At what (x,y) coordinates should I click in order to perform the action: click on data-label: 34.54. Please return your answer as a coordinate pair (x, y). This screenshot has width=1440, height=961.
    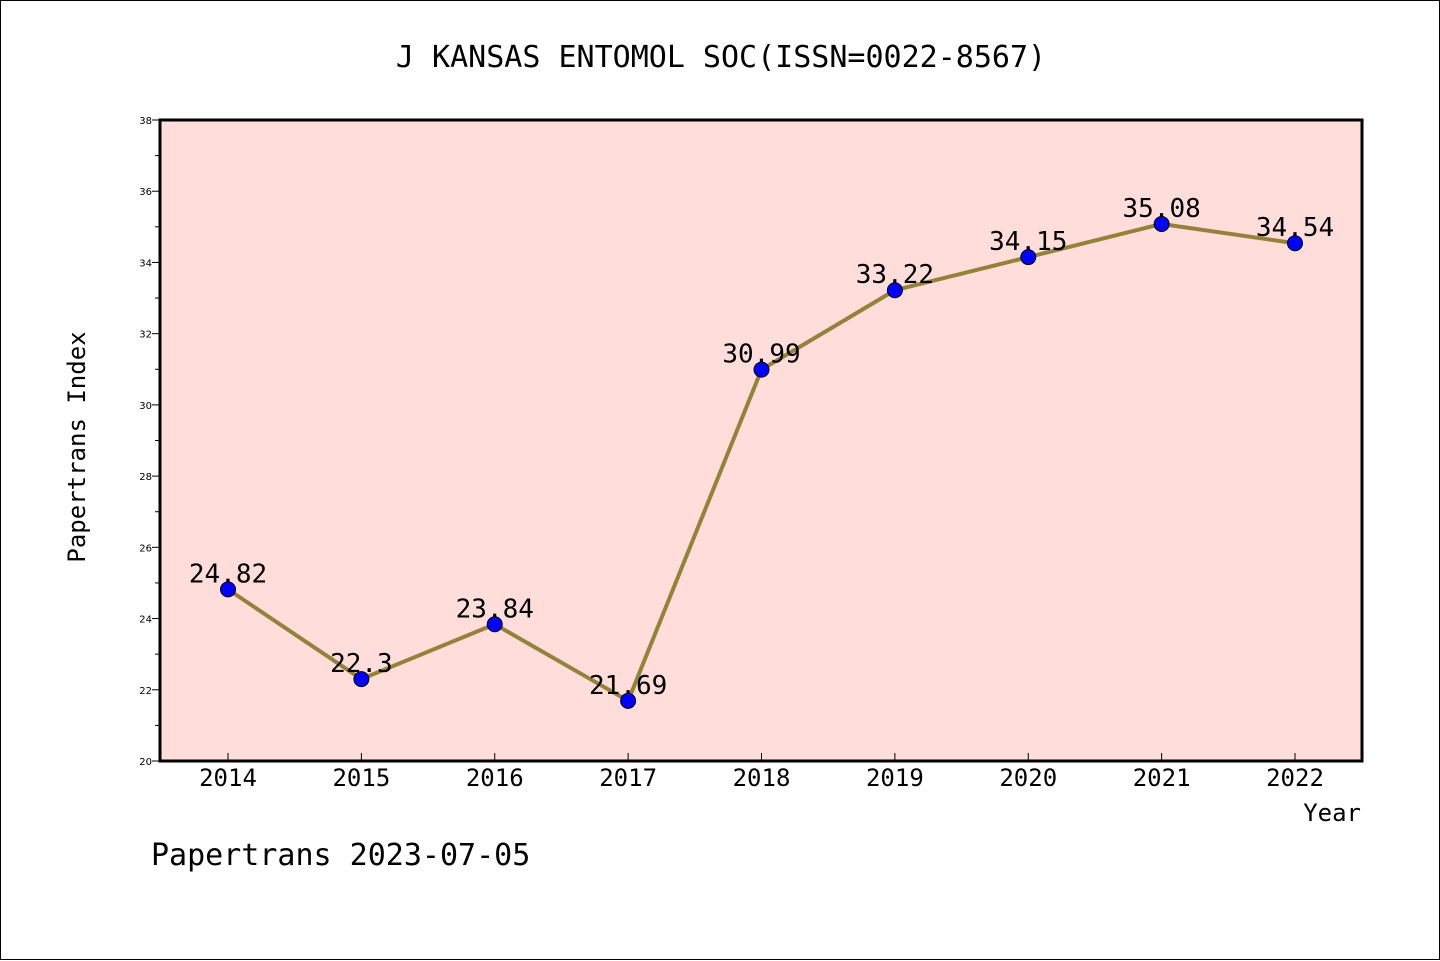
    Looking at the image, I should click on (1295, 228).